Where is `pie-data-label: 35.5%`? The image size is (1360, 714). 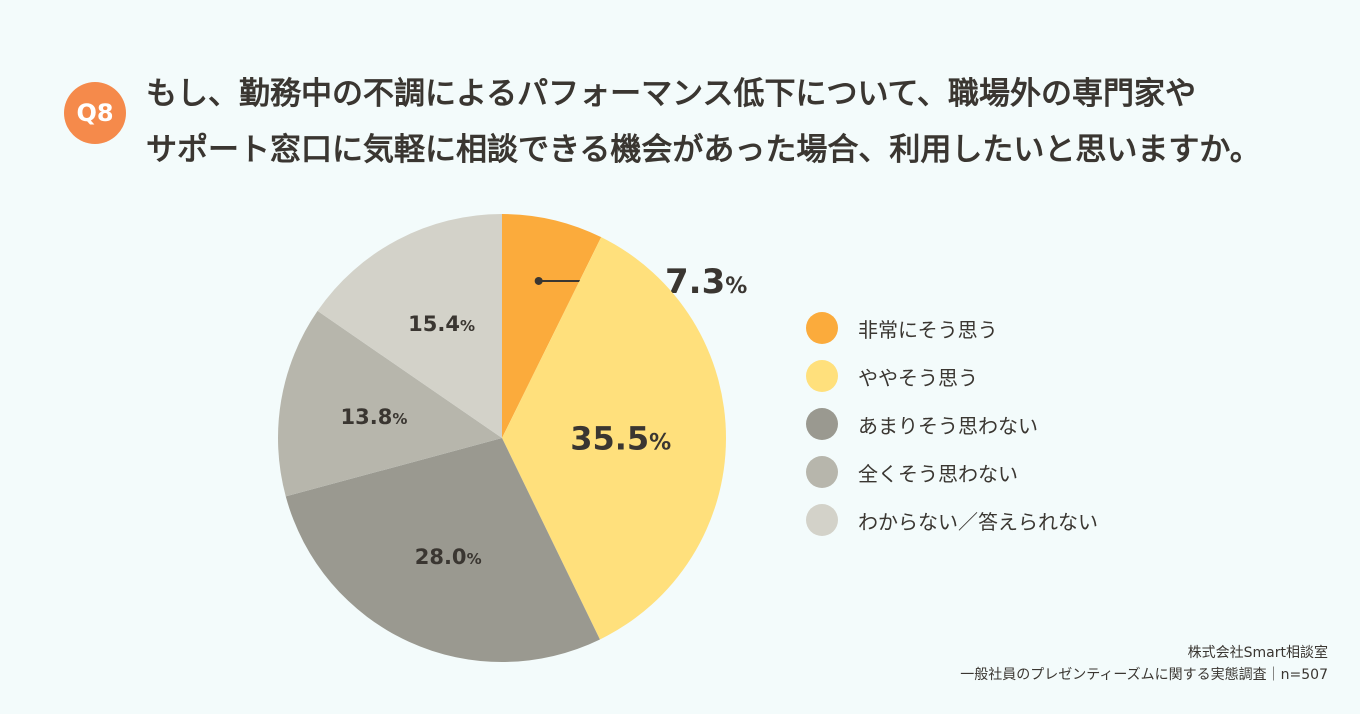 pie-data-label: 35.5% is located at coordinates (620, 438).